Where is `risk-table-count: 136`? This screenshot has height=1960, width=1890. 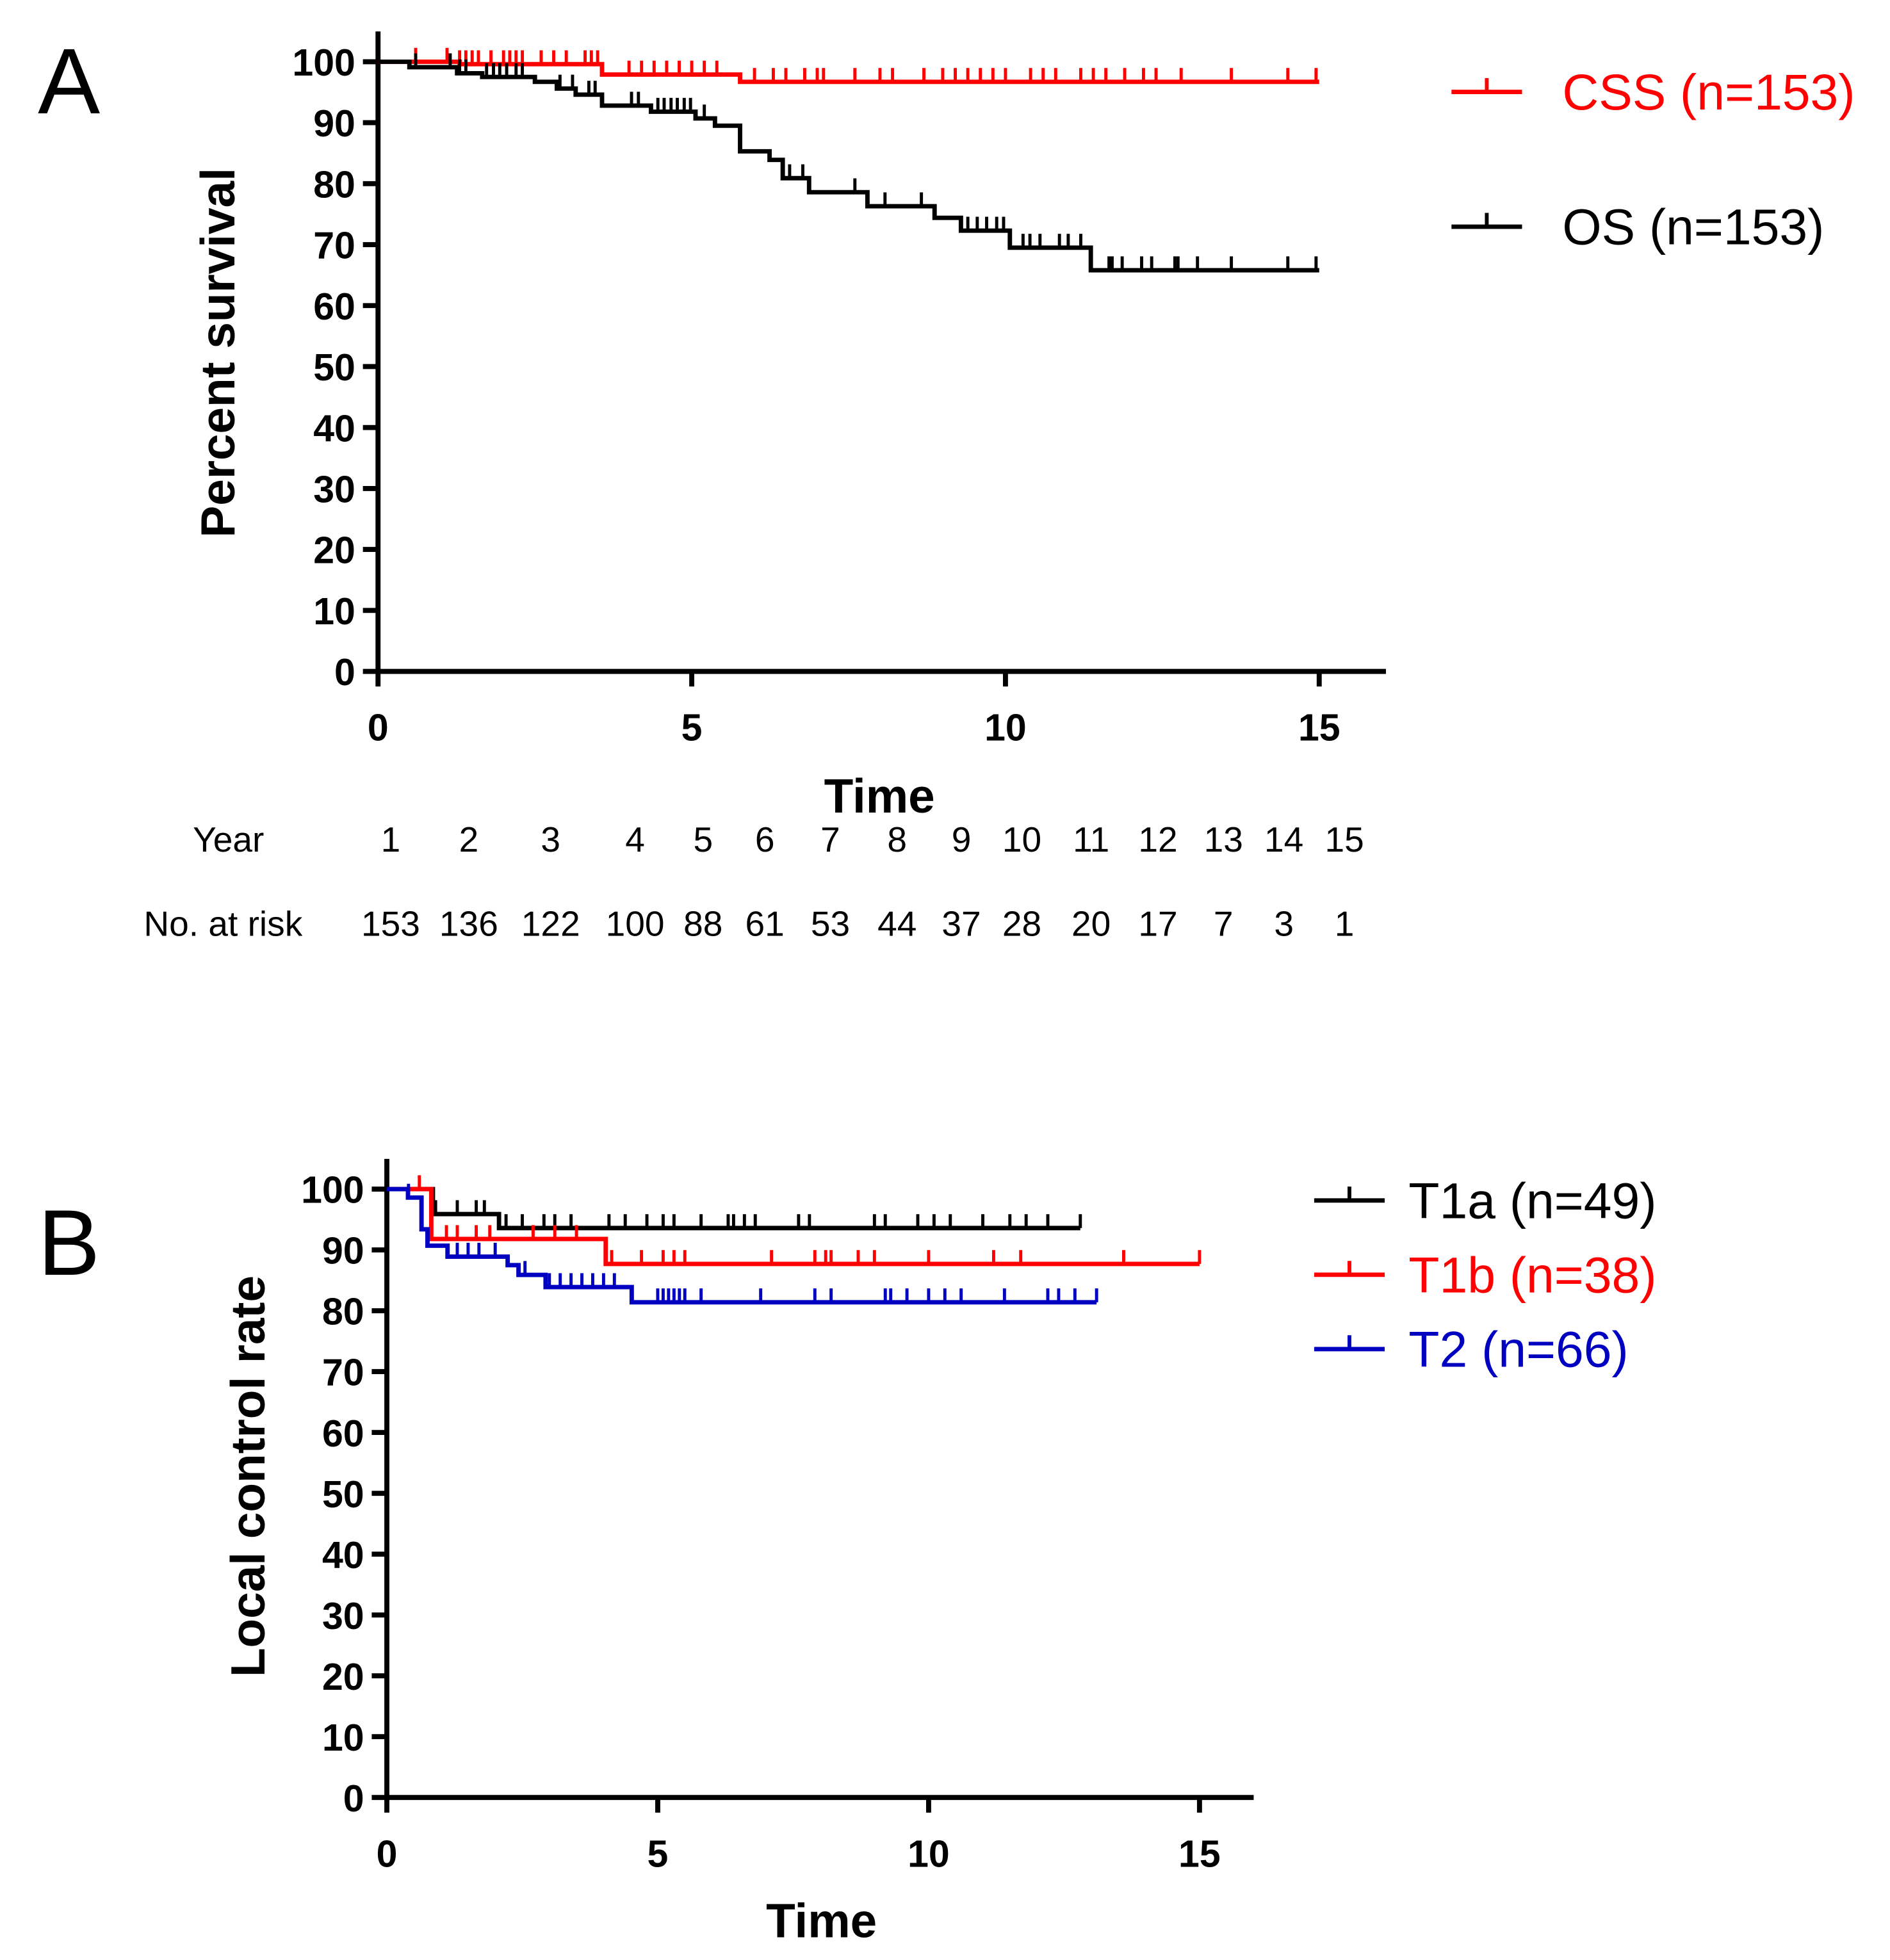 risk-table-count: 136 is located at coordinates (468, 924).